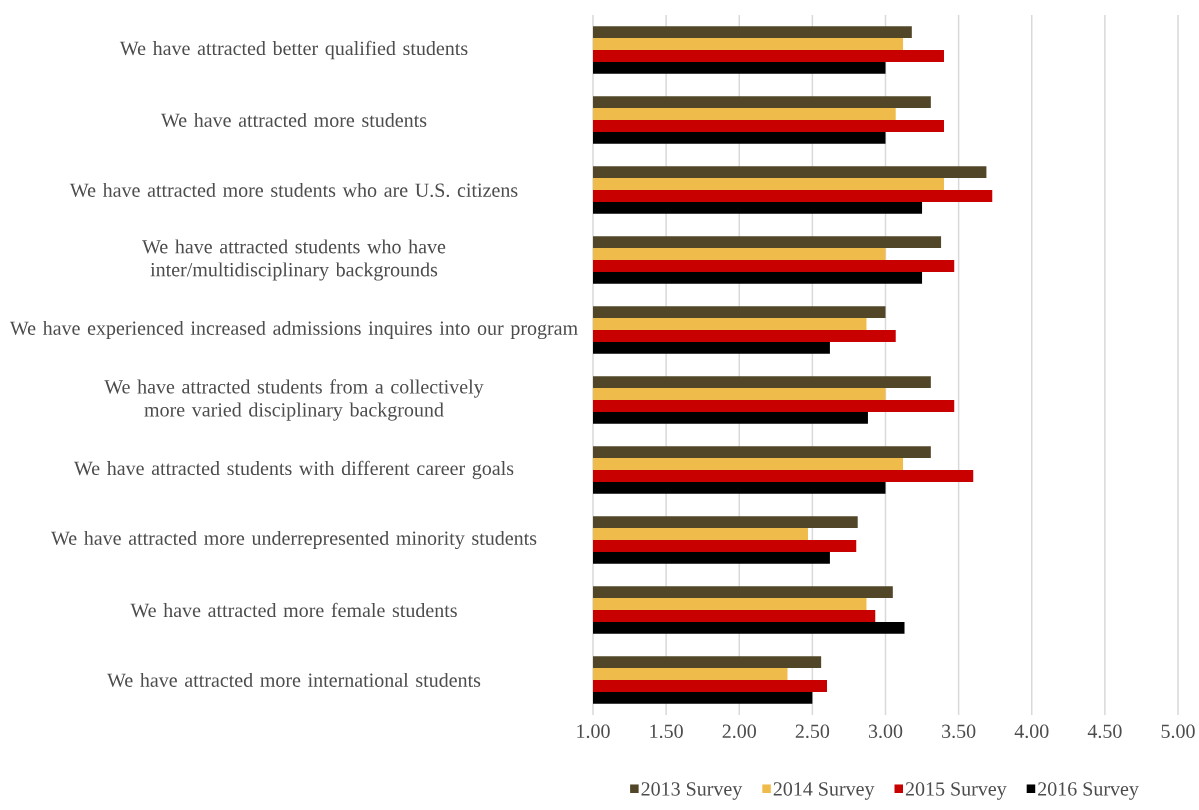  What do you see at coordinates (1178, 731) in the screenshot?
I see `x-tick-label: 5.00` at bounding box center [1178, 731].